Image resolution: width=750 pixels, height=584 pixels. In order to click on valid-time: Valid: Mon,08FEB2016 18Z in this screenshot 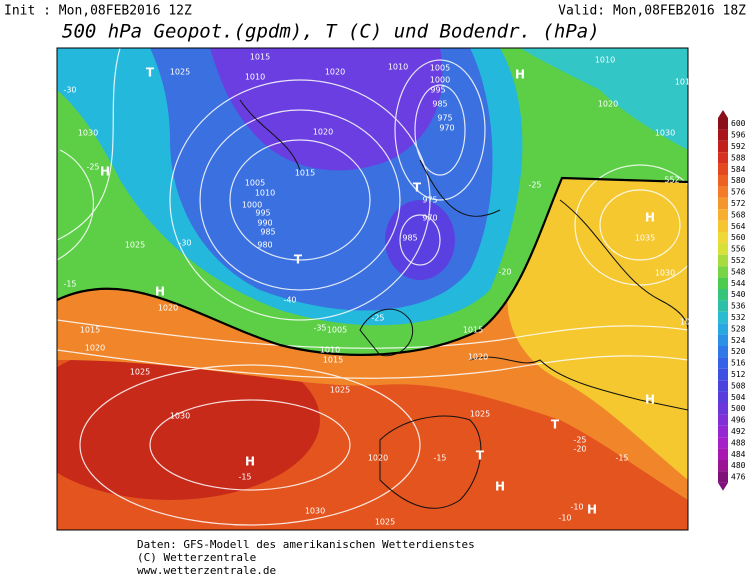, I will do `click(652, 11)`.